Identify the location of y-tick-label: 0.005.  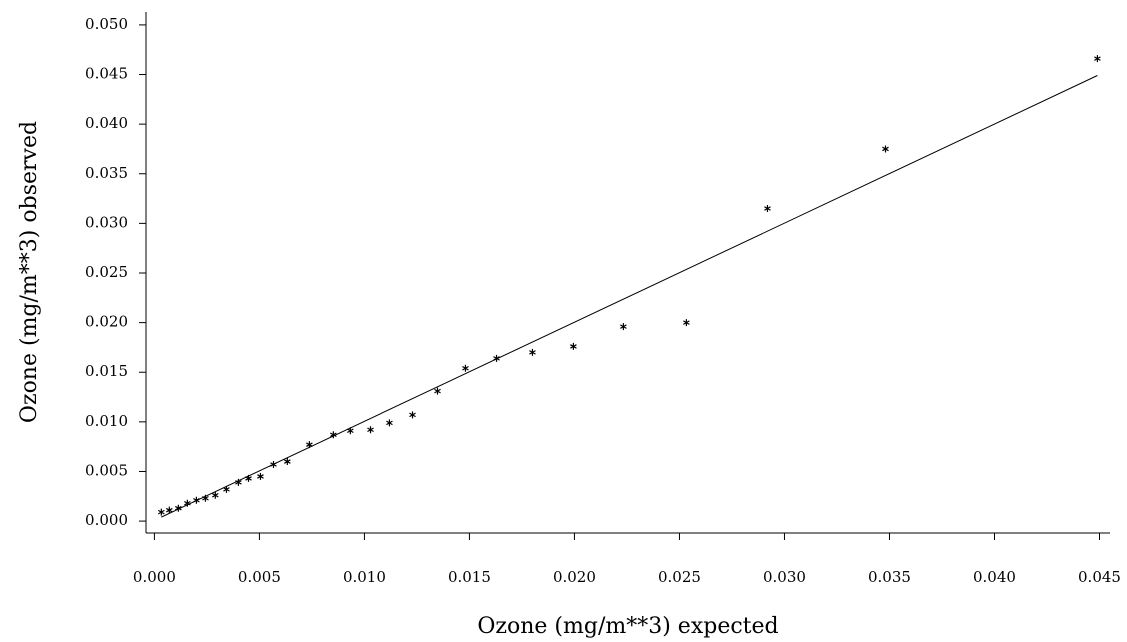
(106, 470).